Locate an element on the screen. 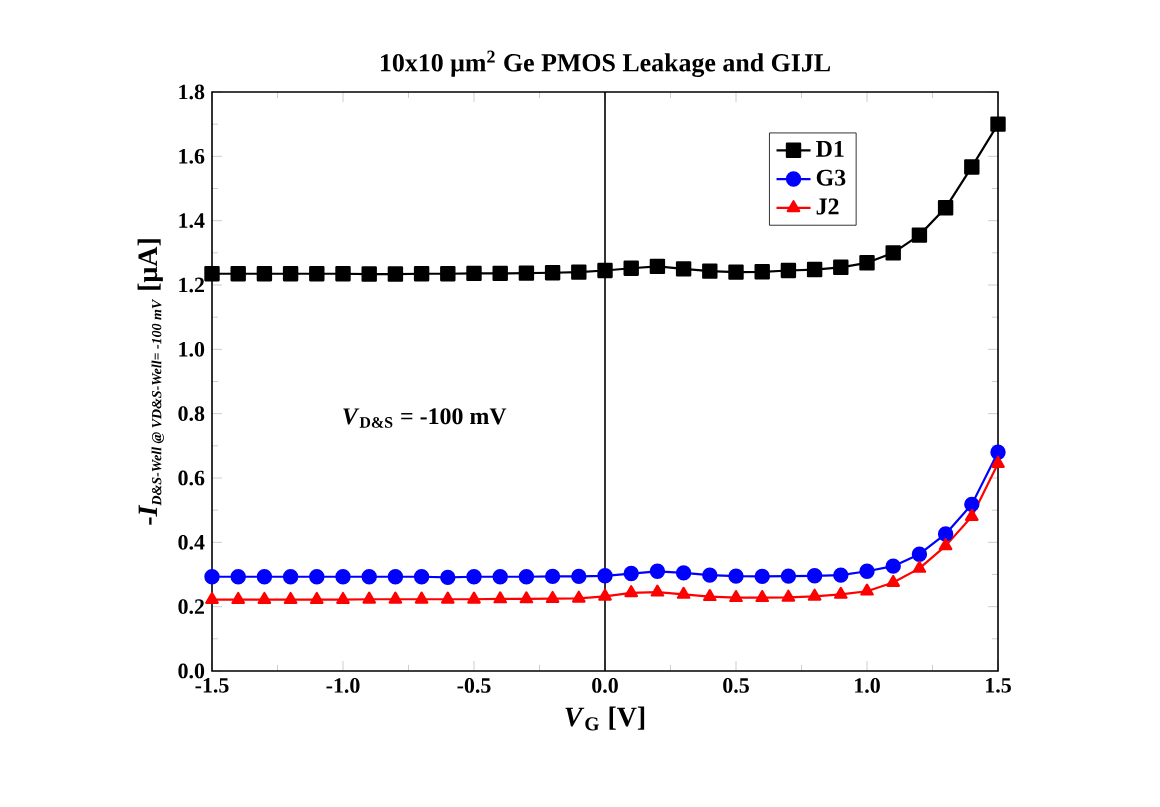 The height and width of the screenshot is (807, 1160). x-tick-label: -0.5 is located at coordinates (474, 685).